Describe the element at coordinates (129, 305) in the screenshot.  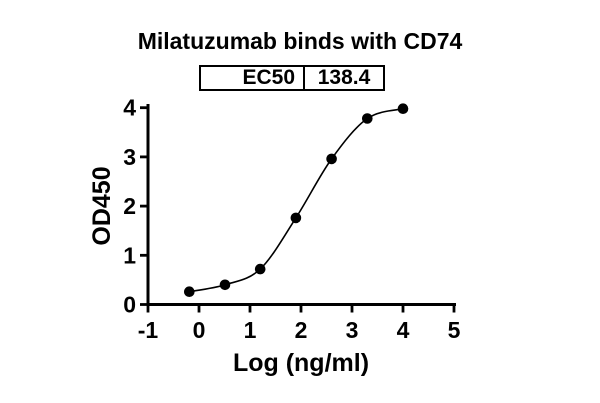
I see `y-tick-label: 0` at that location.